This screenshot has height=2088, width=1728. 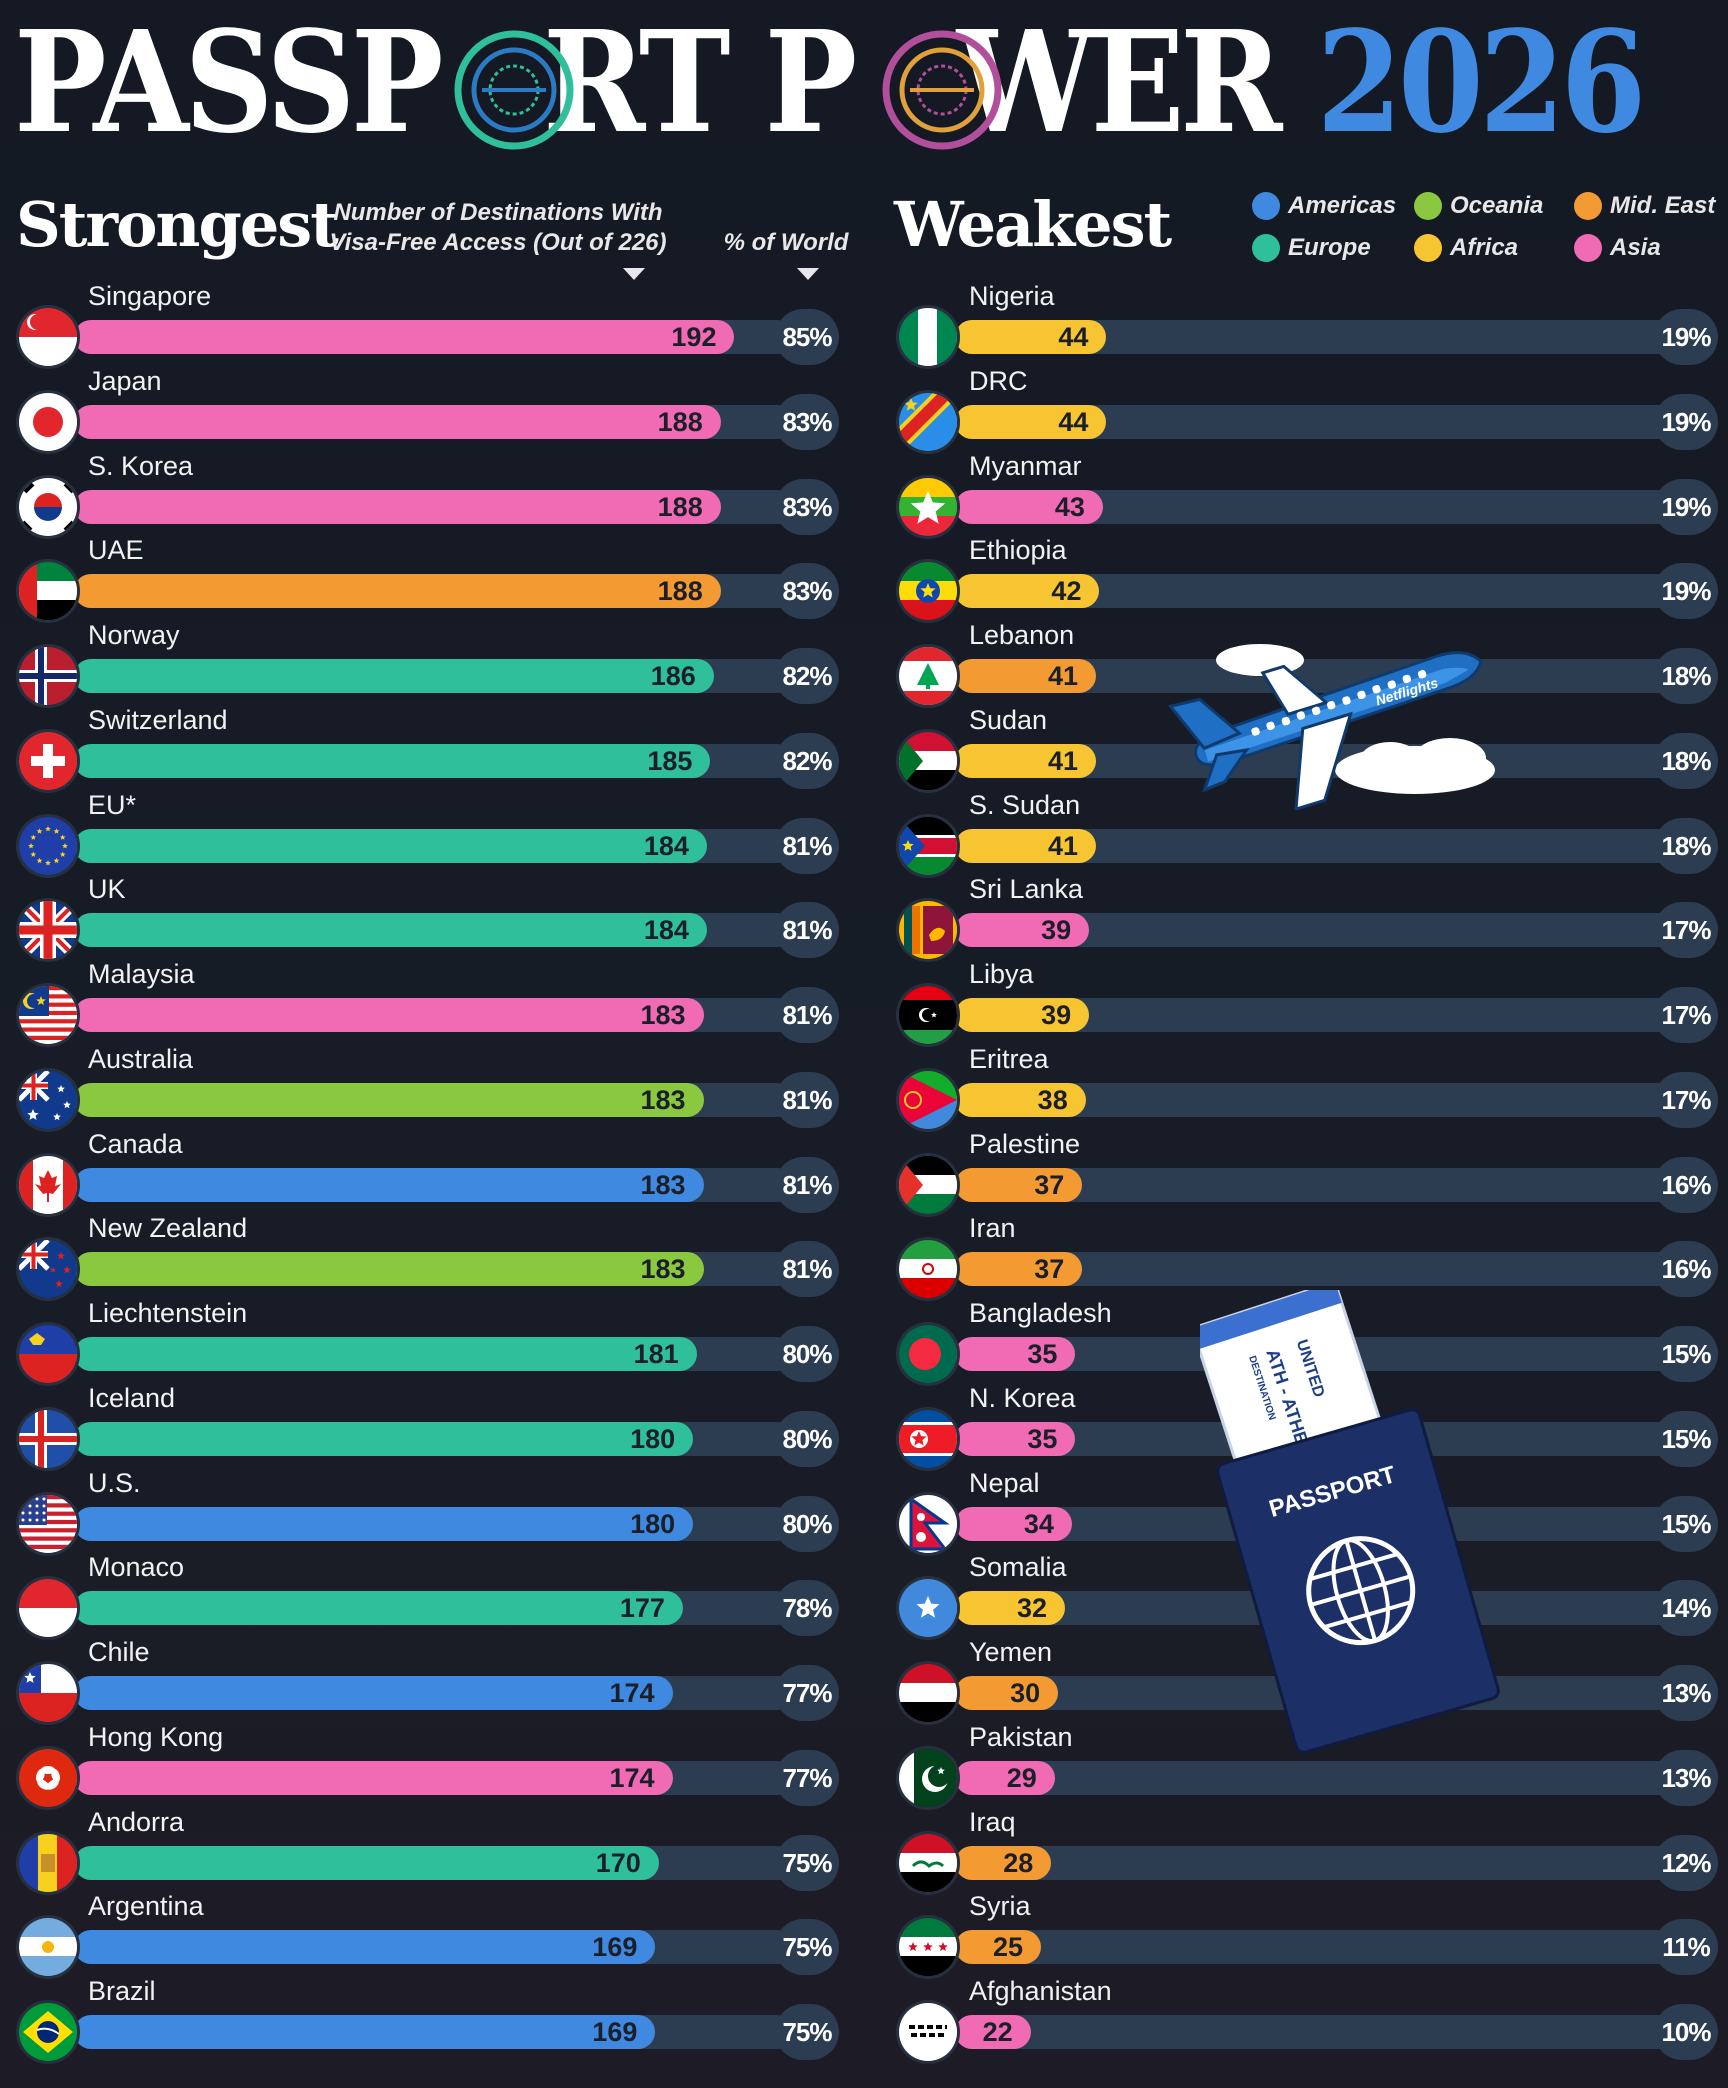 What do you see at coordinates (48, 337) in the screenshot?
I see `singapore-flag-icon` at bounding box center [48, 337].